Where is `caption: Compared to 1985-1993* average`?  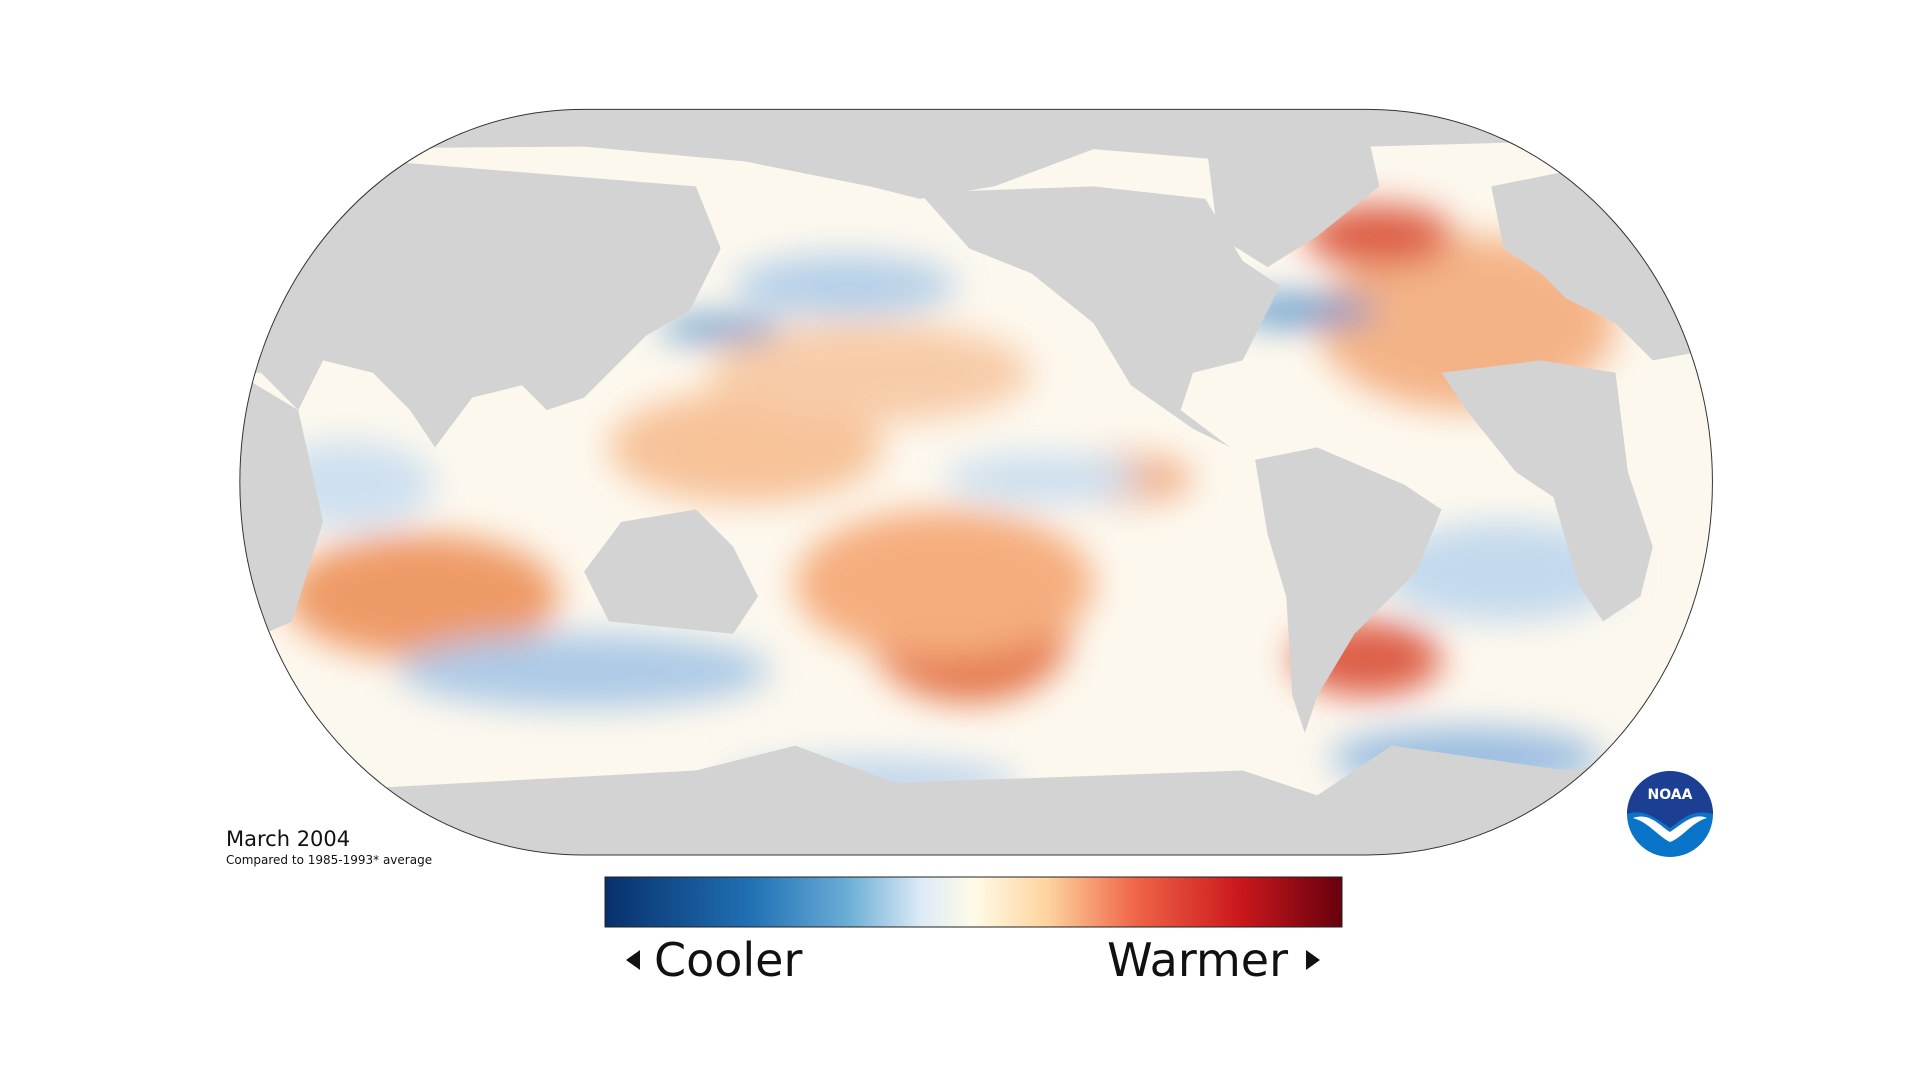 caption: Compared to 1985-1993* average is located at coordinates (329, 860).